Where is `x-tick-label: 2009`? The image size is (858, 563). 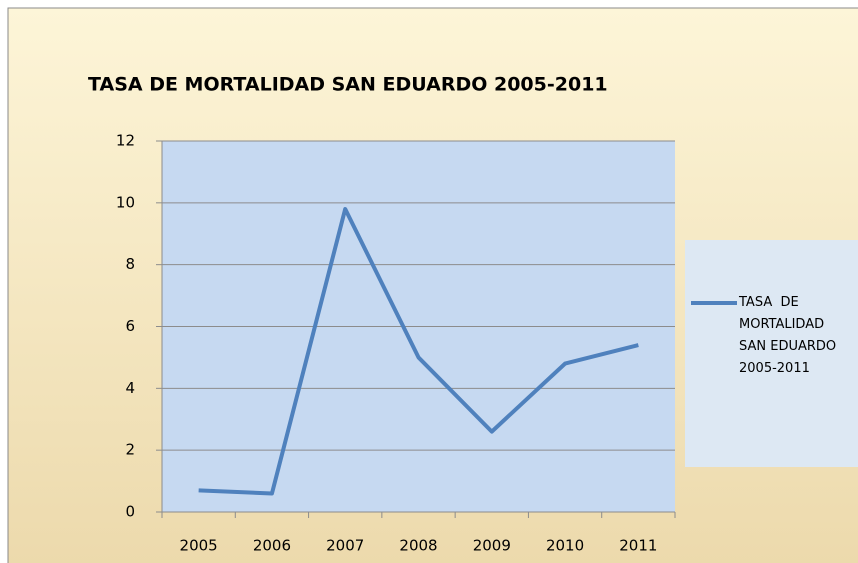 x-tick-label: 2009 is located at coordinates (492, 546).